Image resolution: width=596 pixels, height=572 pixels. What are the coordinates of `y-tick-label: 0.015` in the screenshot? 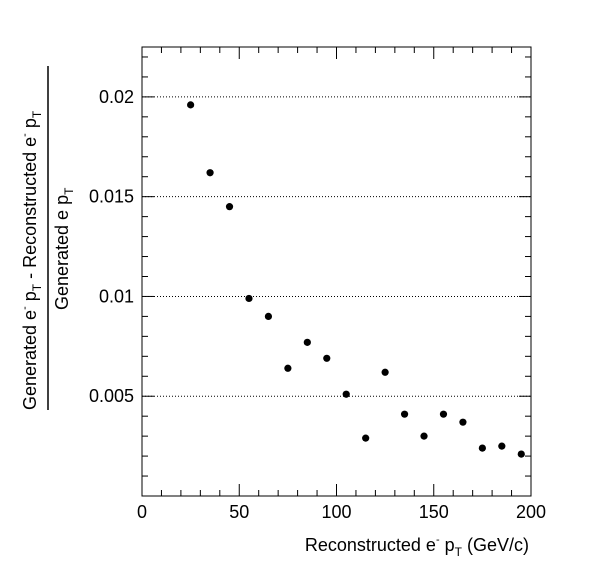 It's located at (111, 197).